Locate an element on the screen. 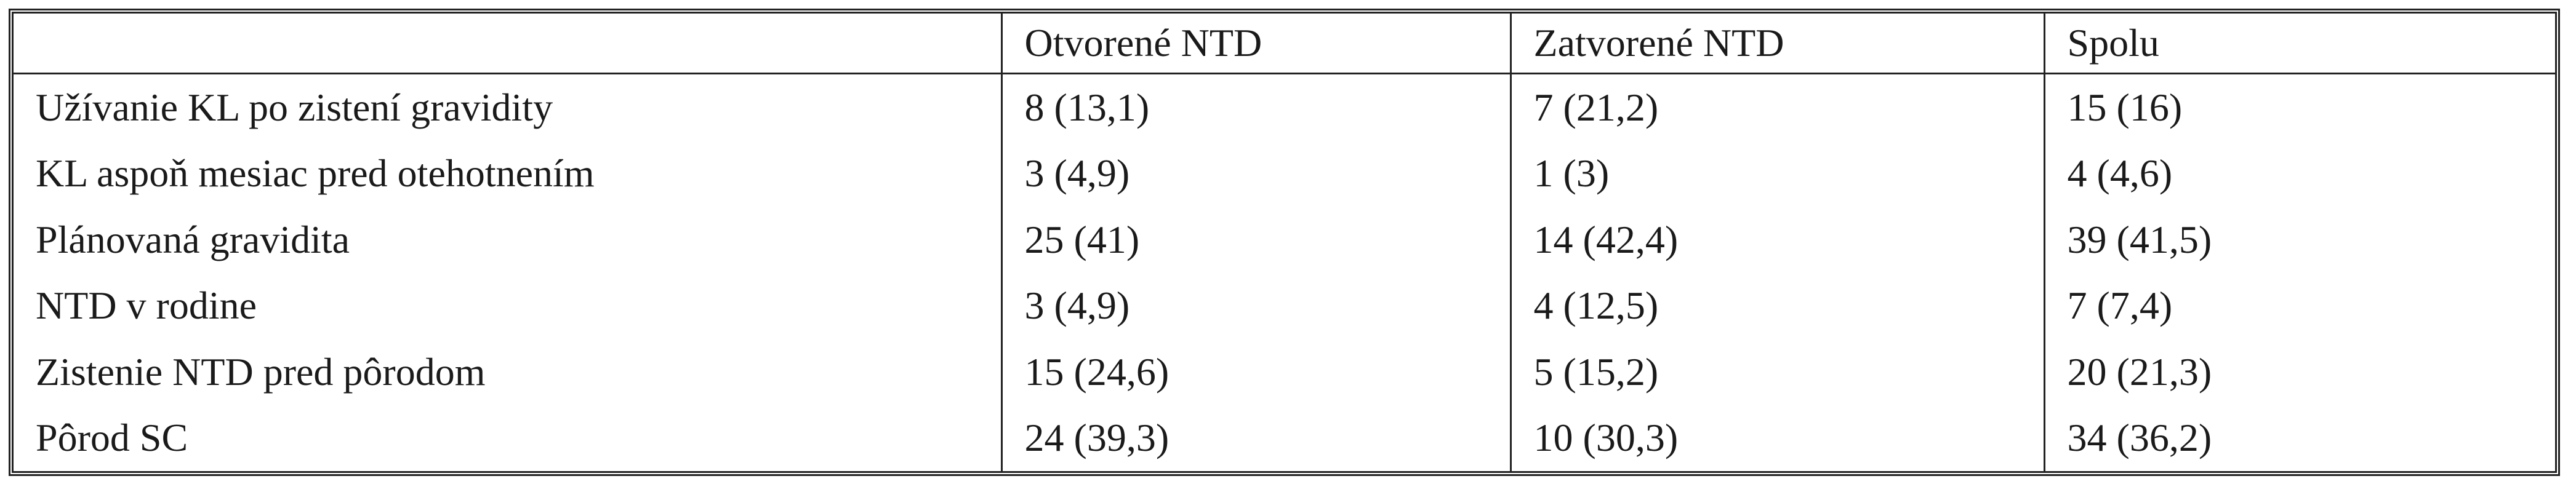  table-cell: 7 (21,2) is located at coordinates (1776, 107).